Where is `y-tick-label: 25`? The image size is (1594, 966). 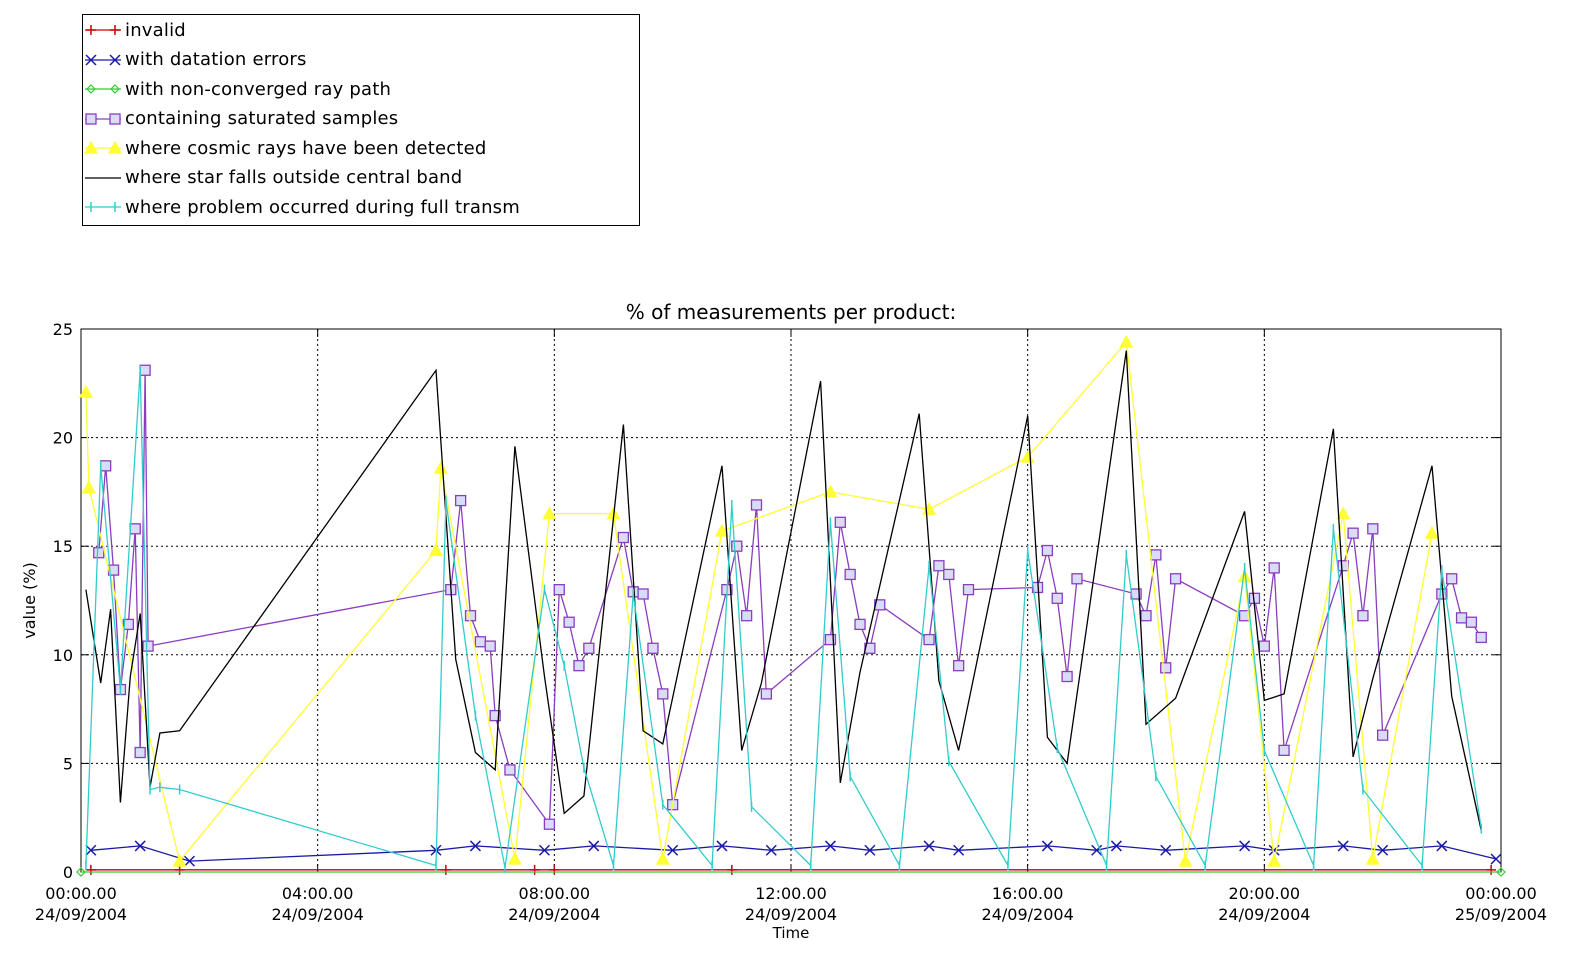 y-tick-label: 25 is located at coordinates (63, 329).